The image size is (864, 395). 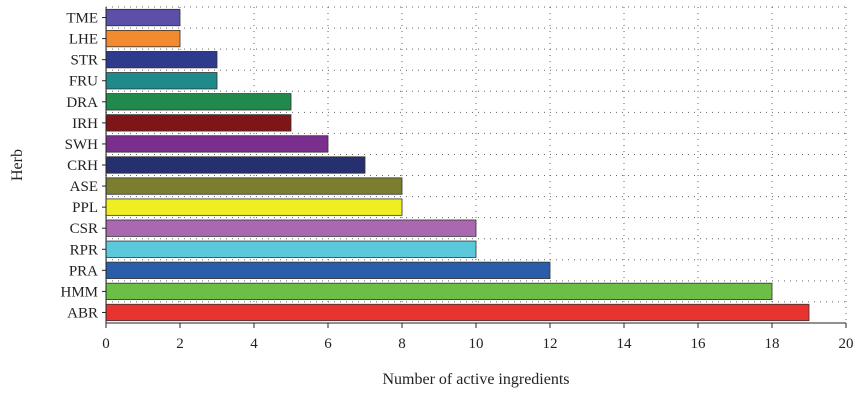 What do you see at coordinates (106, 344) in the screenshot?
I see `x-tick-label: 0` at bounding box center [106, 344].